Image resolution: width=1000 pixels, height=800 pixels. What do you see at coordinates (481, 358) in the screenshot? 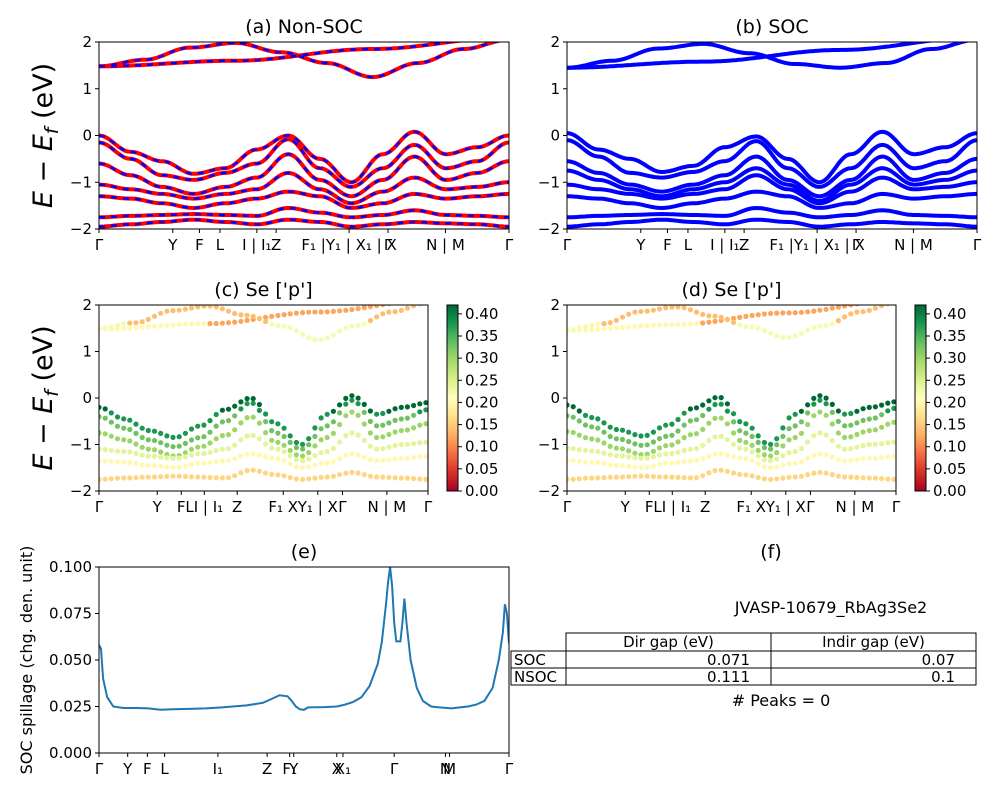
I see `colorbar-tick-label: 0.30` at bounding box center [481, 358].